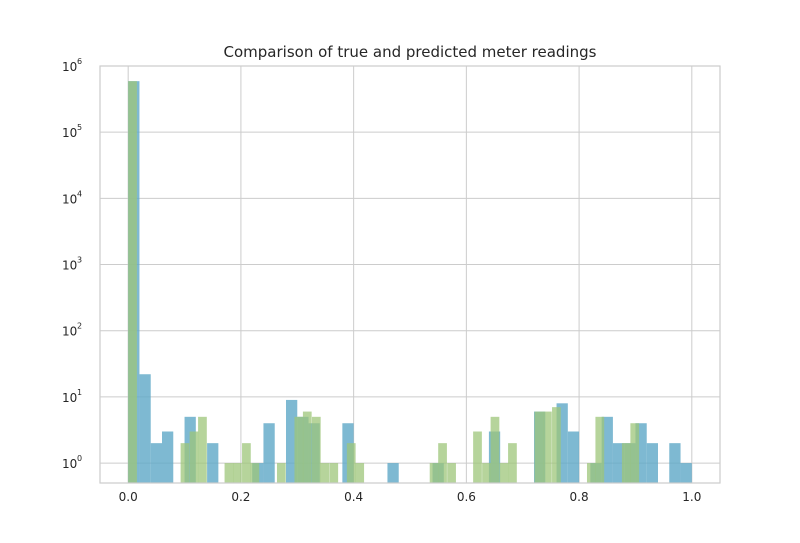 This screenshot has width=800, height=543. I want to click on x-tick-label: 0.6, so click(466, 497).